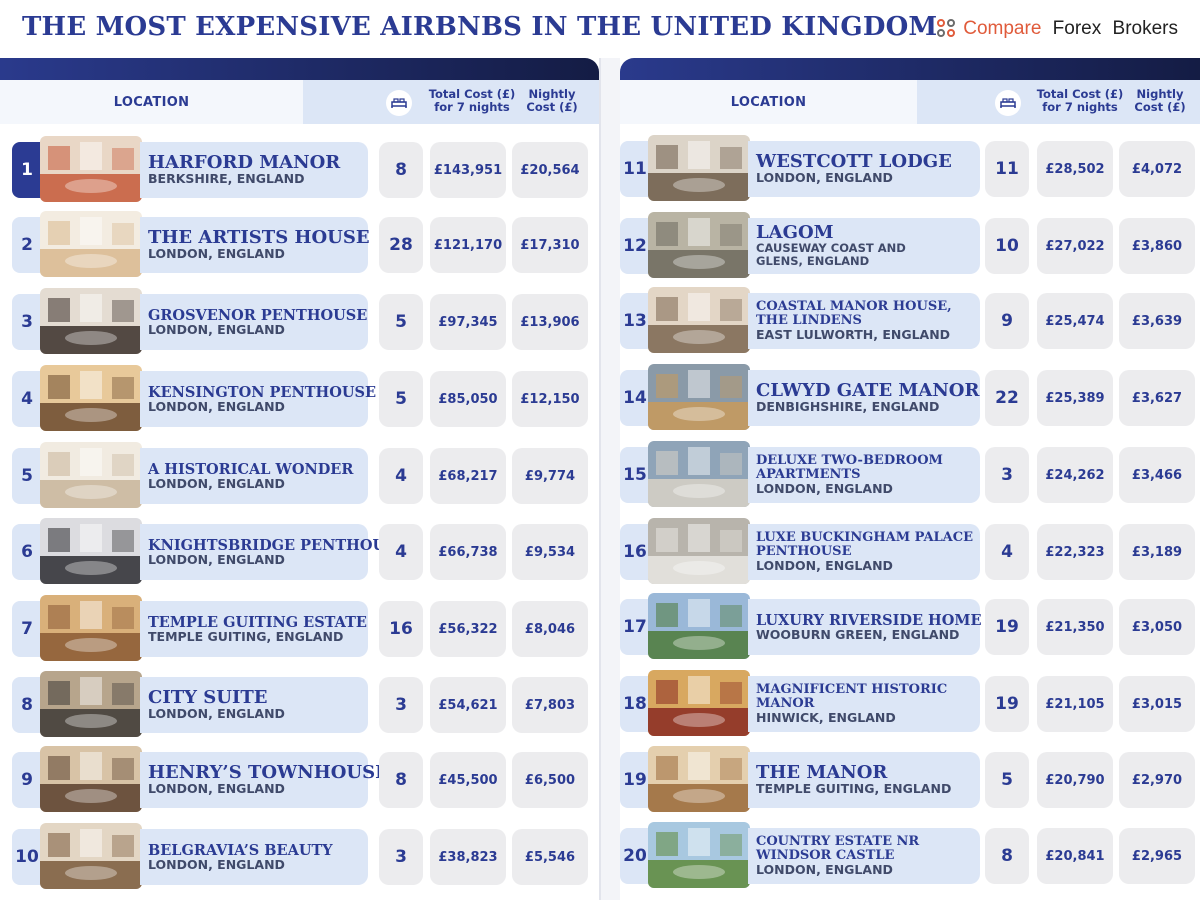 This screenshot has width=1200, height=900. Describe the element at coordinates (401, 705) in the screenshot. I see `bedrooms-cell: 3` at that location.